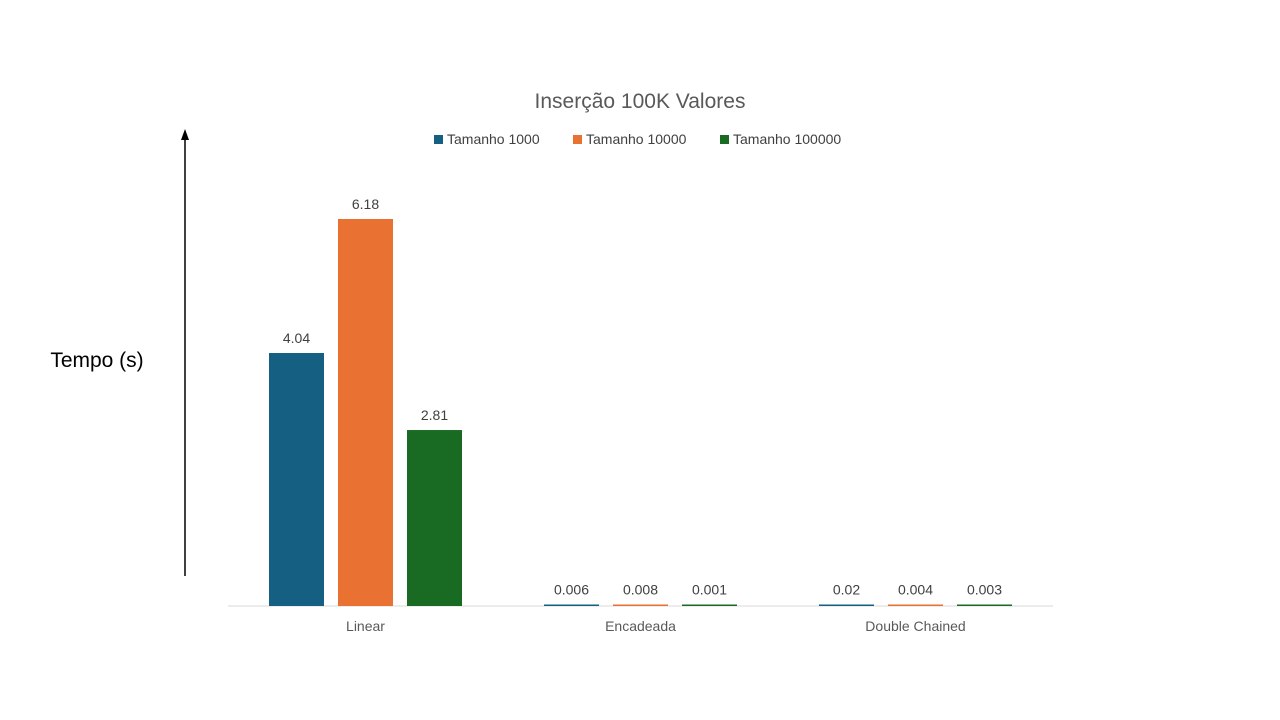  I want to click on data-label-encadeada-tamanho-10000: 0.008, so click(640, 590).